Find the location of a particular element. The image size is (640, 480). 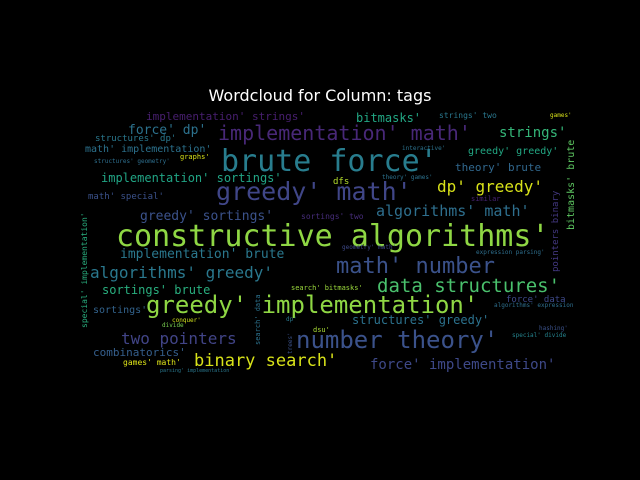

chart-title: Wordcloud for Column: tags is located at coordinates (320, 95).